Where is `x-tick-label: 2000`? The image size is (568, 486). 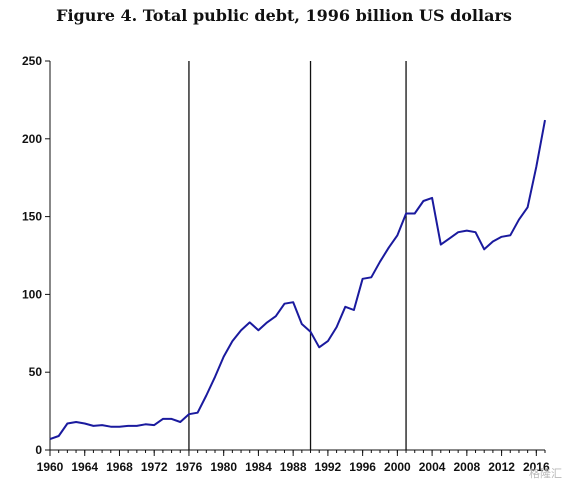
x-tick-label: 2000 is located at coordinates (397, 467).